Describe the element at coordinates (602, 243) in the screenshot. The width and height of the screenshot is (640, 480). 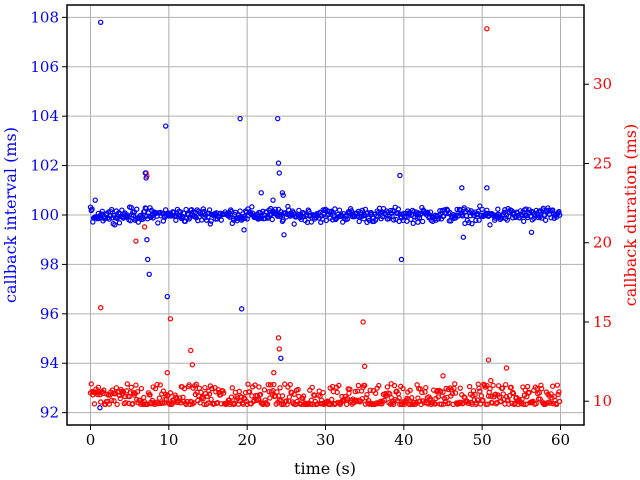
I see `y-right-tick-label: 20` at that location.